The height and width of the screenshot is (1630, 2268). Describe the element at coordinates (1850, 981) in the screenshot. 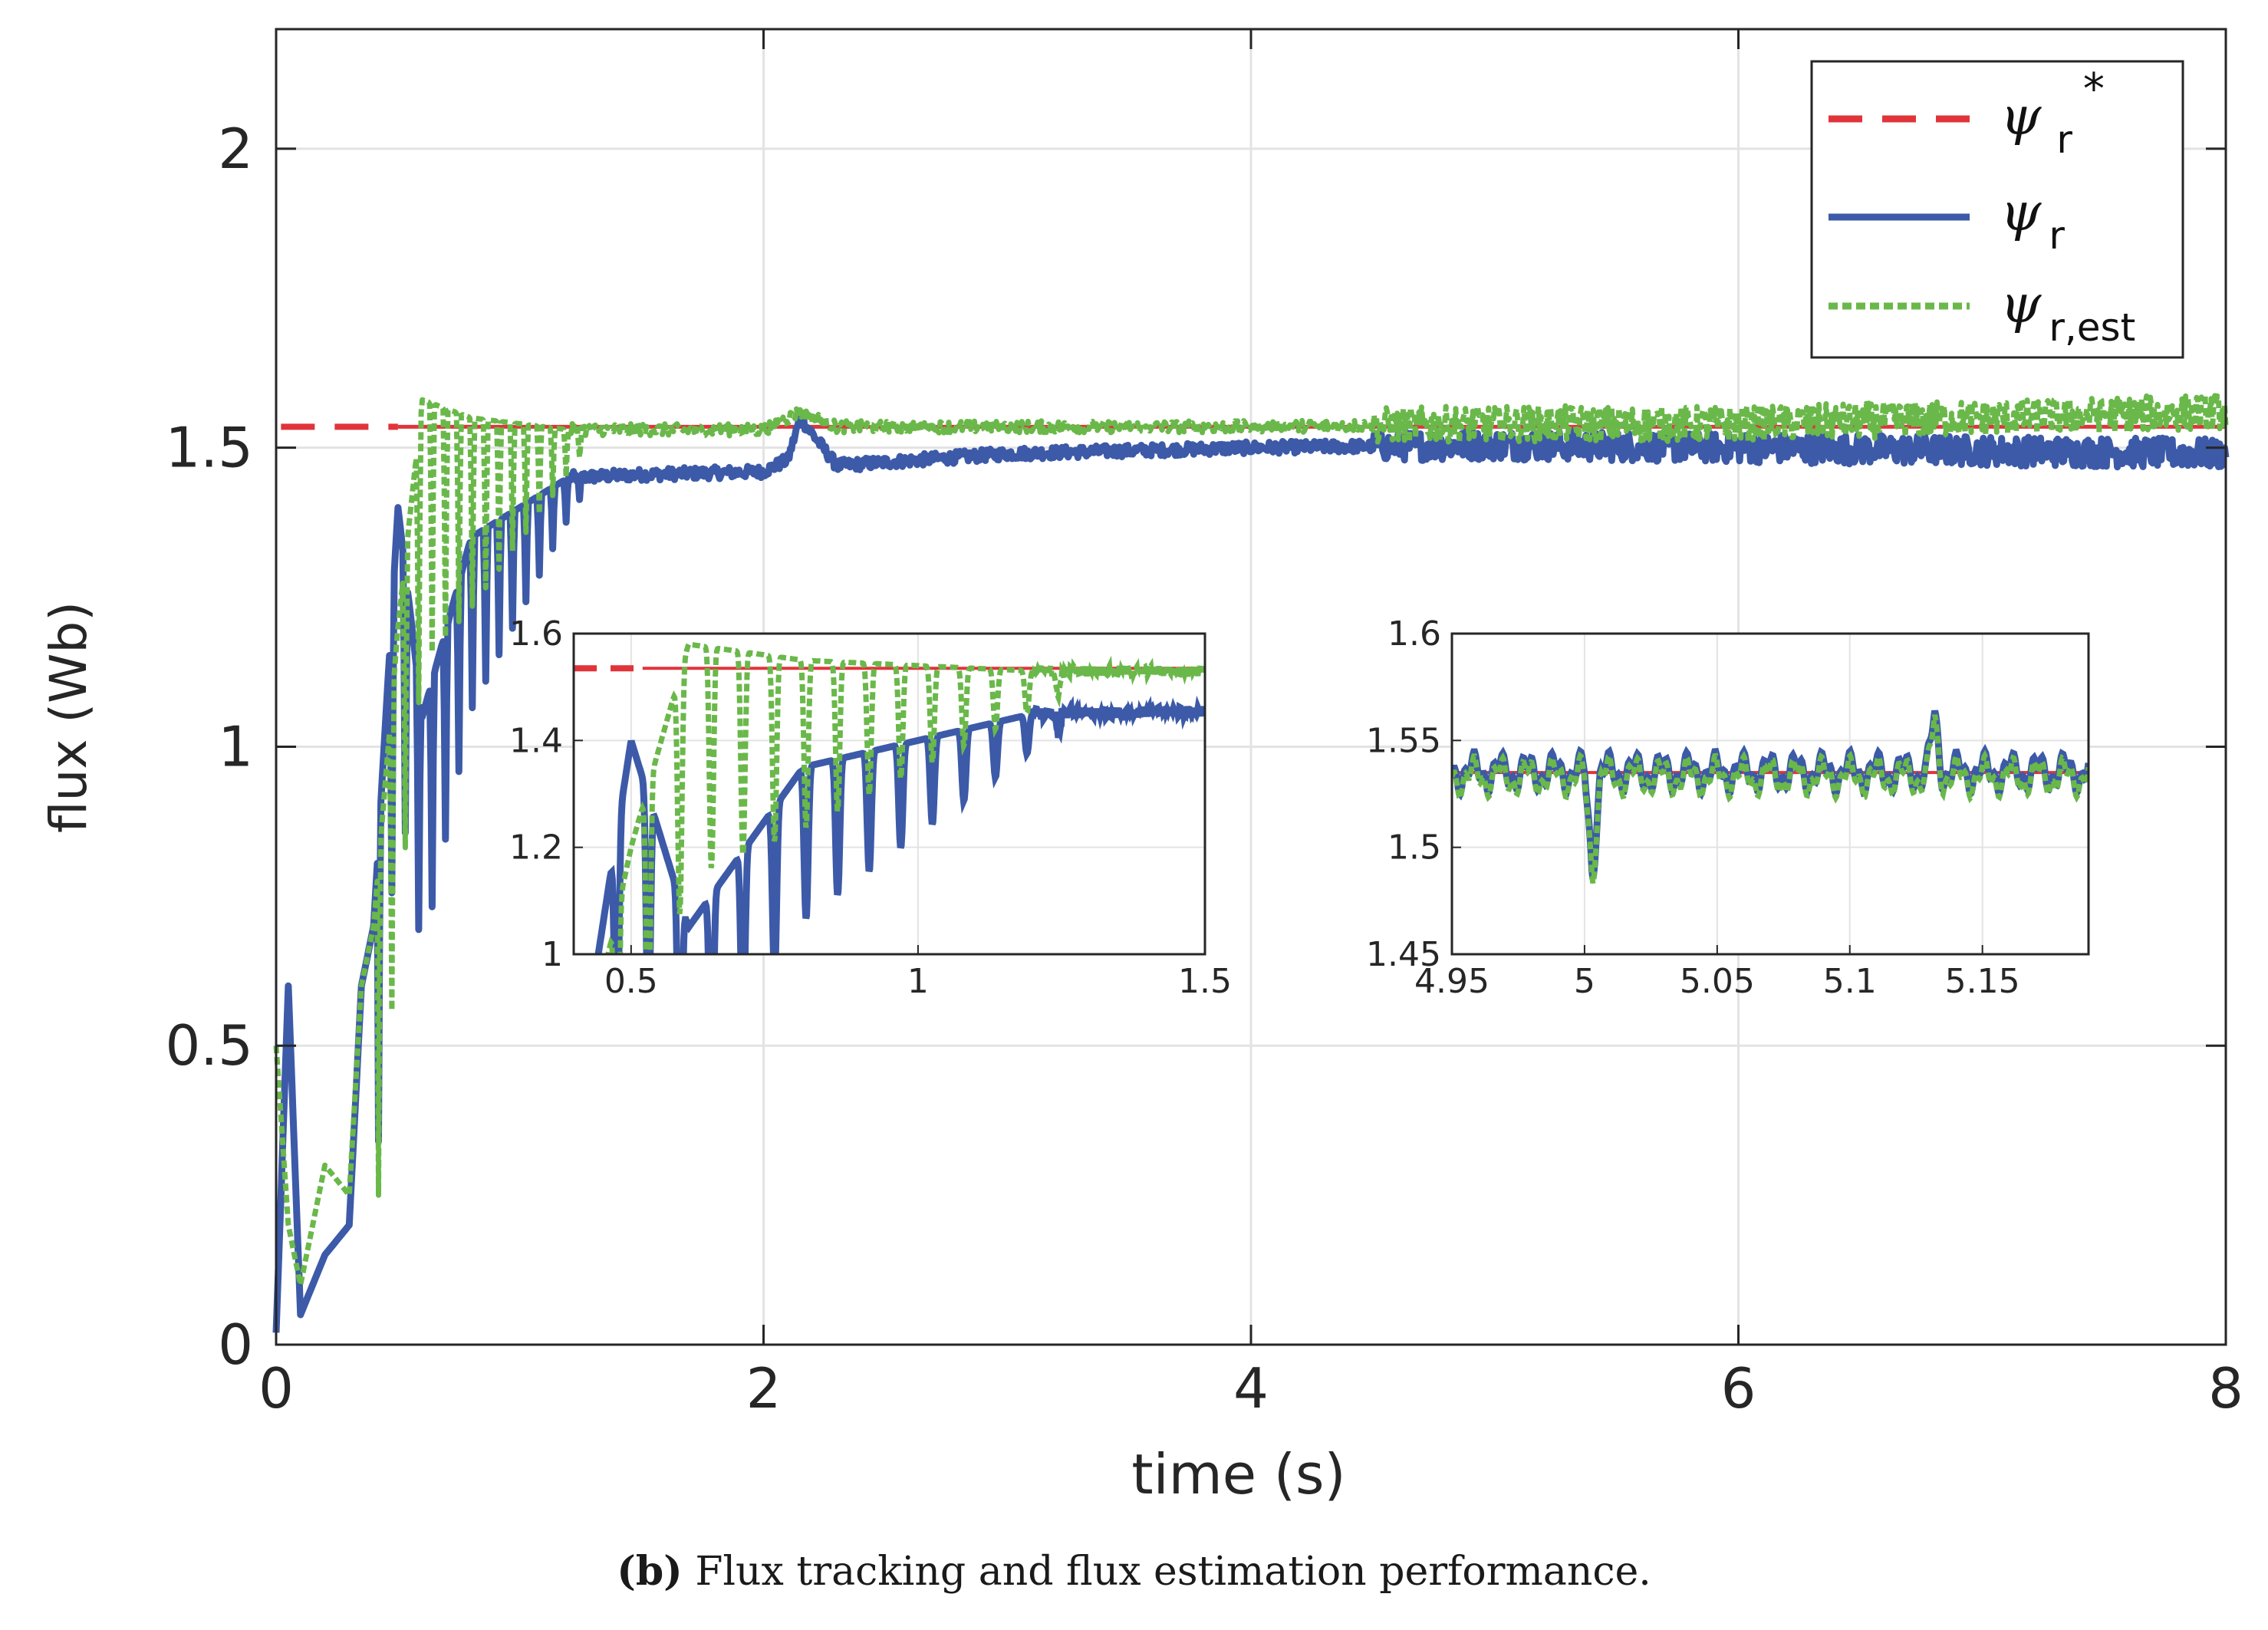

I see `inset-x-tick-label: 5.1` at that location.